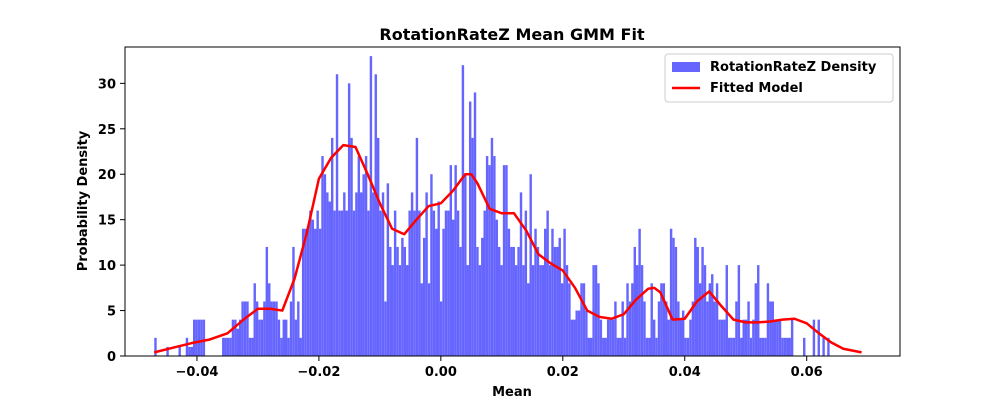 The image size is (1000, 400). I want to click on legend-histogram-swatch, so click(686, 67).